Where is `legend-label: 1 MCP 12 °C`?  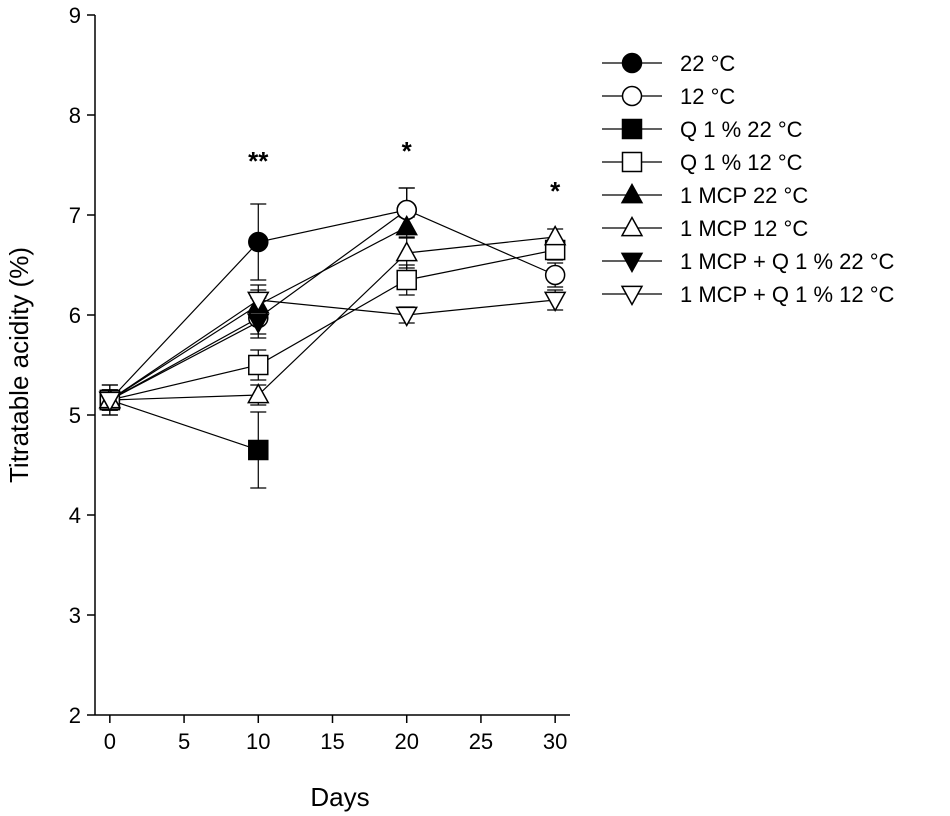
legend-label: 1 MCP 12 °C is located at coordinates (744, 228).